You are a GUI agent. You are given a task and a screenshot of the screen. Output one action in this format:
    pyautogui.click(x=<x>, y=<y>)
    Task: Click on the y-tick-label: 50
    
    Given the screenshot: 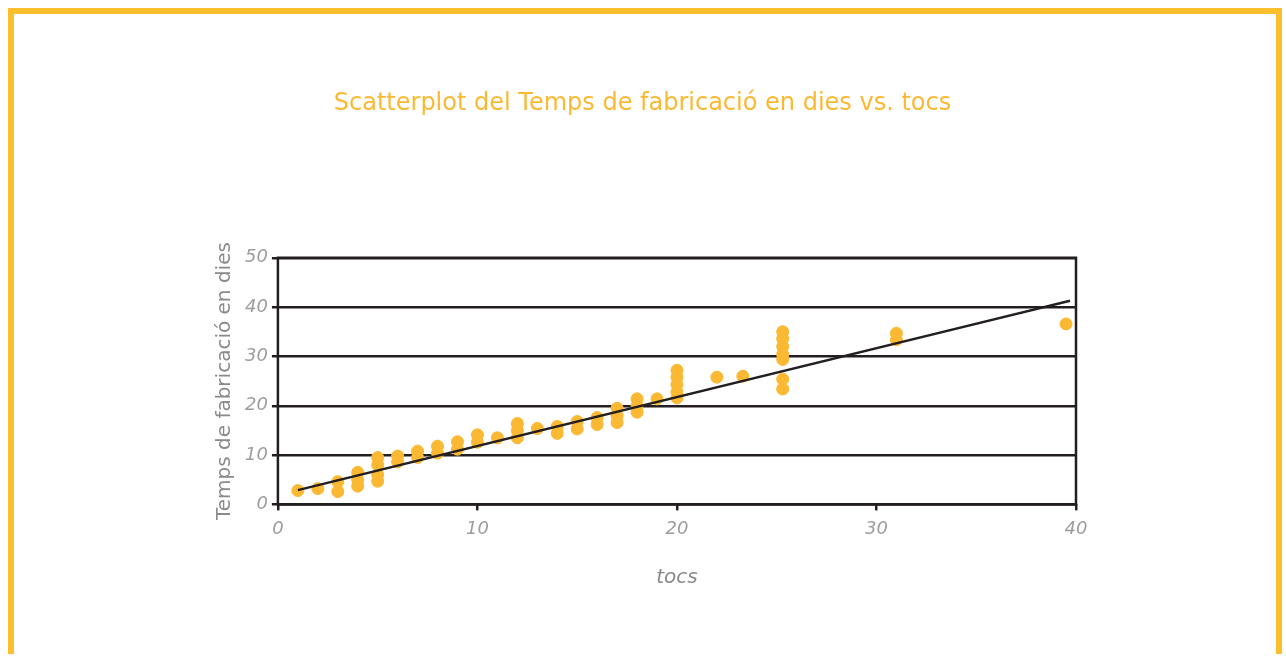 What is the action you would take?
    pyautogui.click(x=256, y=256)
    